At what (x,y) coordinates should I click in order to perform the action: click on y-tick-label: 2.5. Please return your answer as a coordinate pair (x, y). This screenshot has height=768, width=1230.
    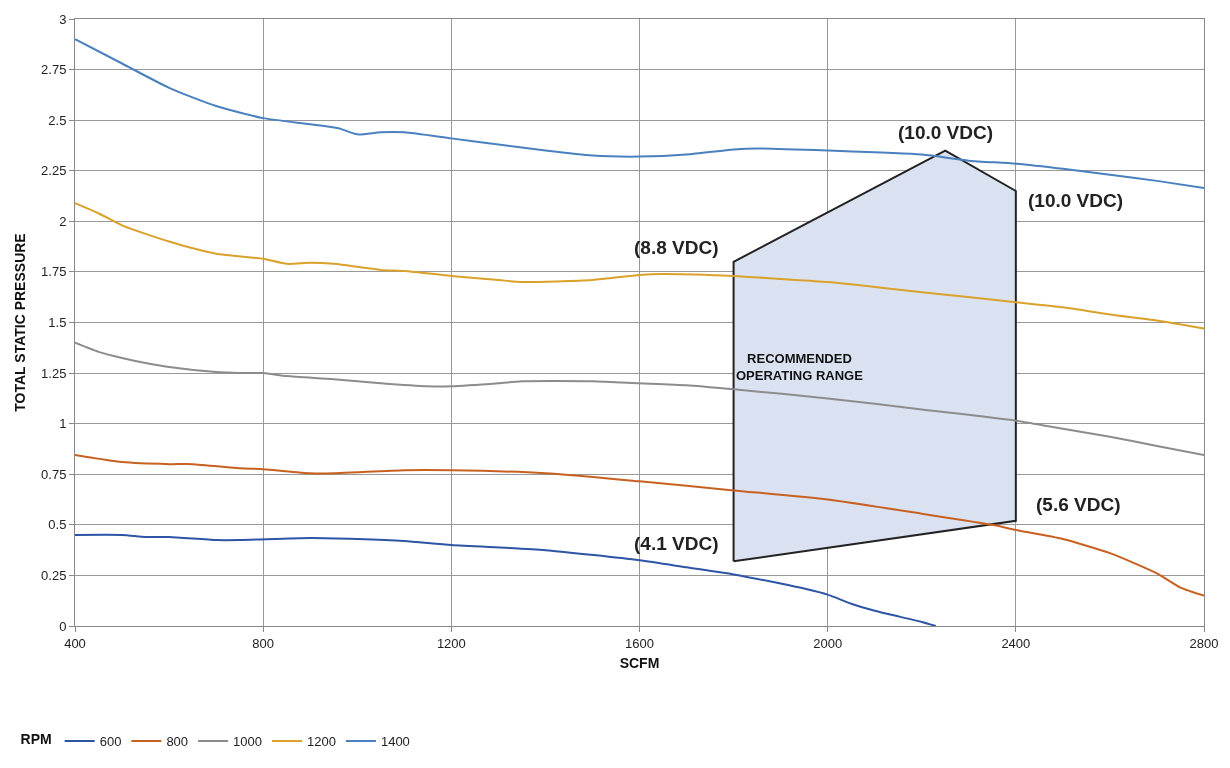
    Looking at the image, I should click on (57, 120).